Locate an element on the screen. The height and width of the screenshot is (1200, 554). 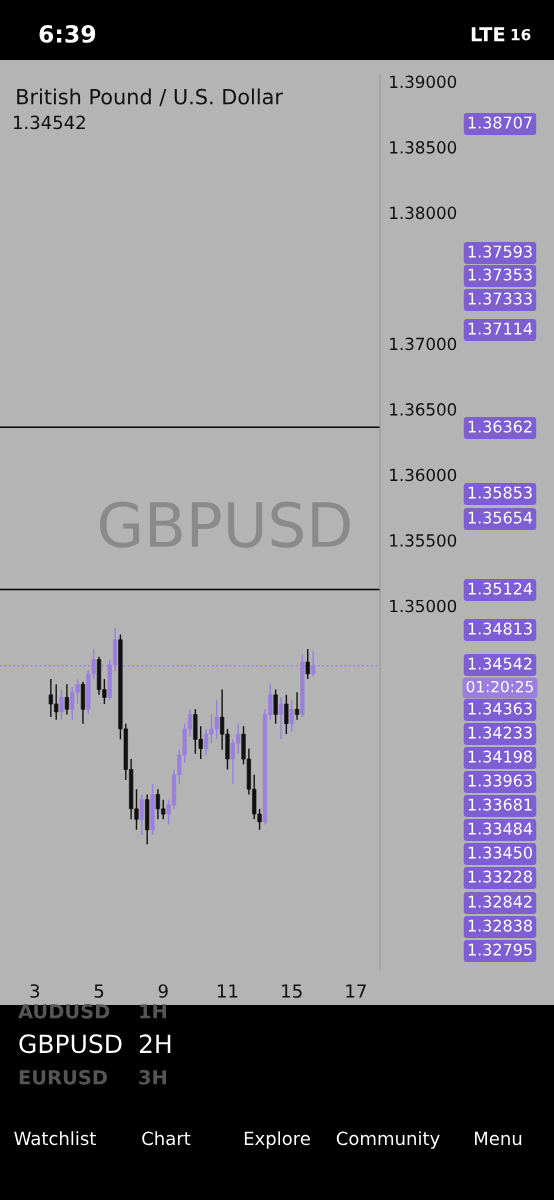
text: 1.34363 is located at coordinates (500, 708).